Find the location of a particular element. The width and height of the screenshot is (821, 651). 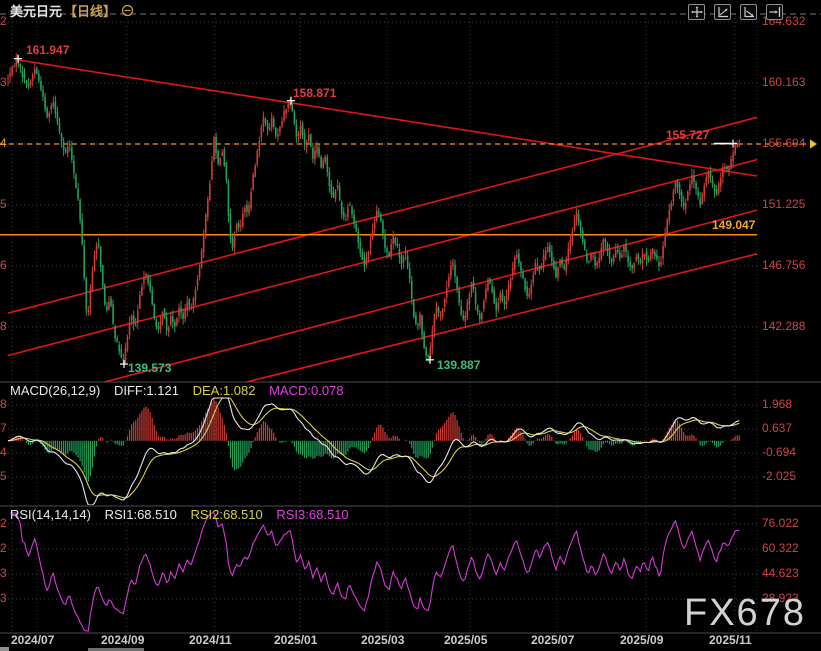

period-label: 【日线】 is located at coordinates (90, 11).